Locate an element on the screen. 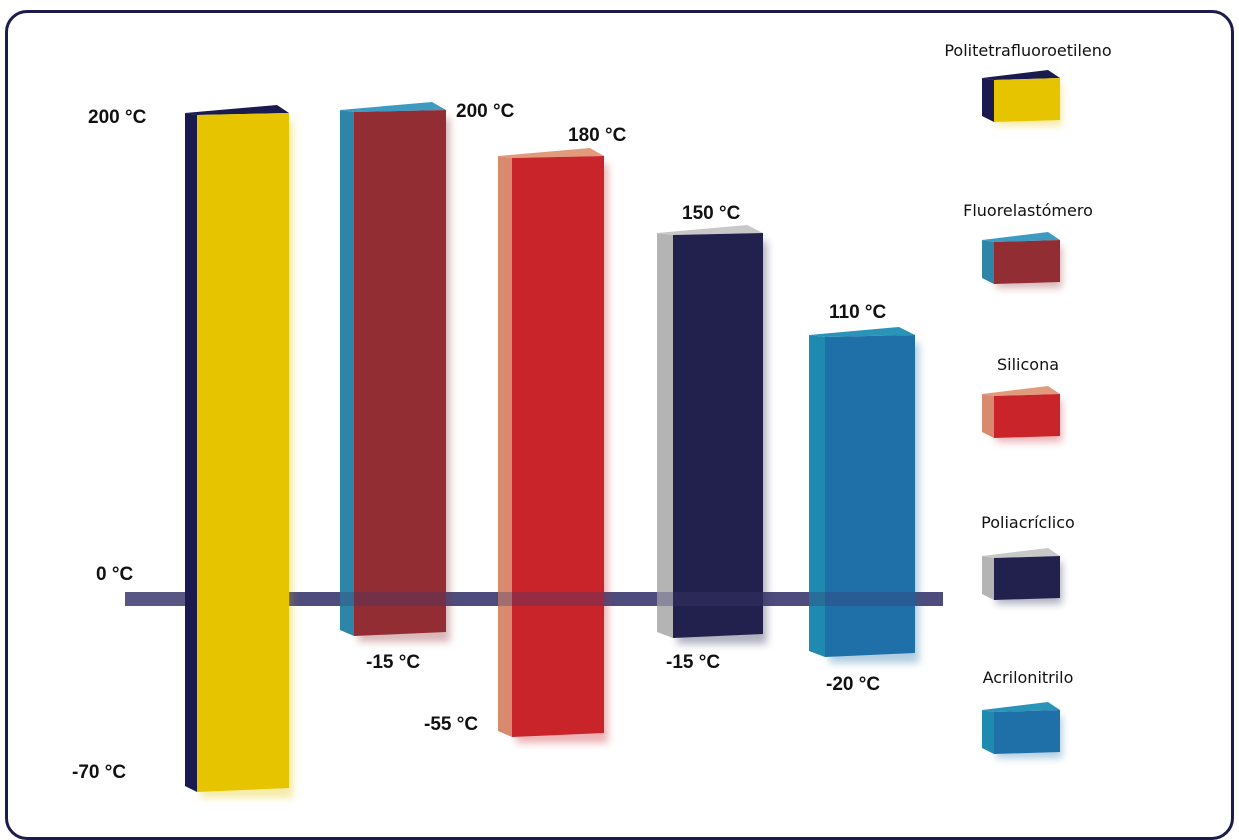  zero-line-overlay is located at coordinates (616, 599).